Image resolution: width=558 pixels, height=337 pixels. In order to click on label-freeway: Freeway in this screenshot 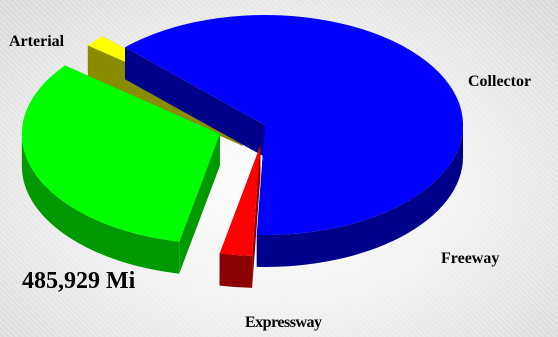, I will do `click(470, 258)`.